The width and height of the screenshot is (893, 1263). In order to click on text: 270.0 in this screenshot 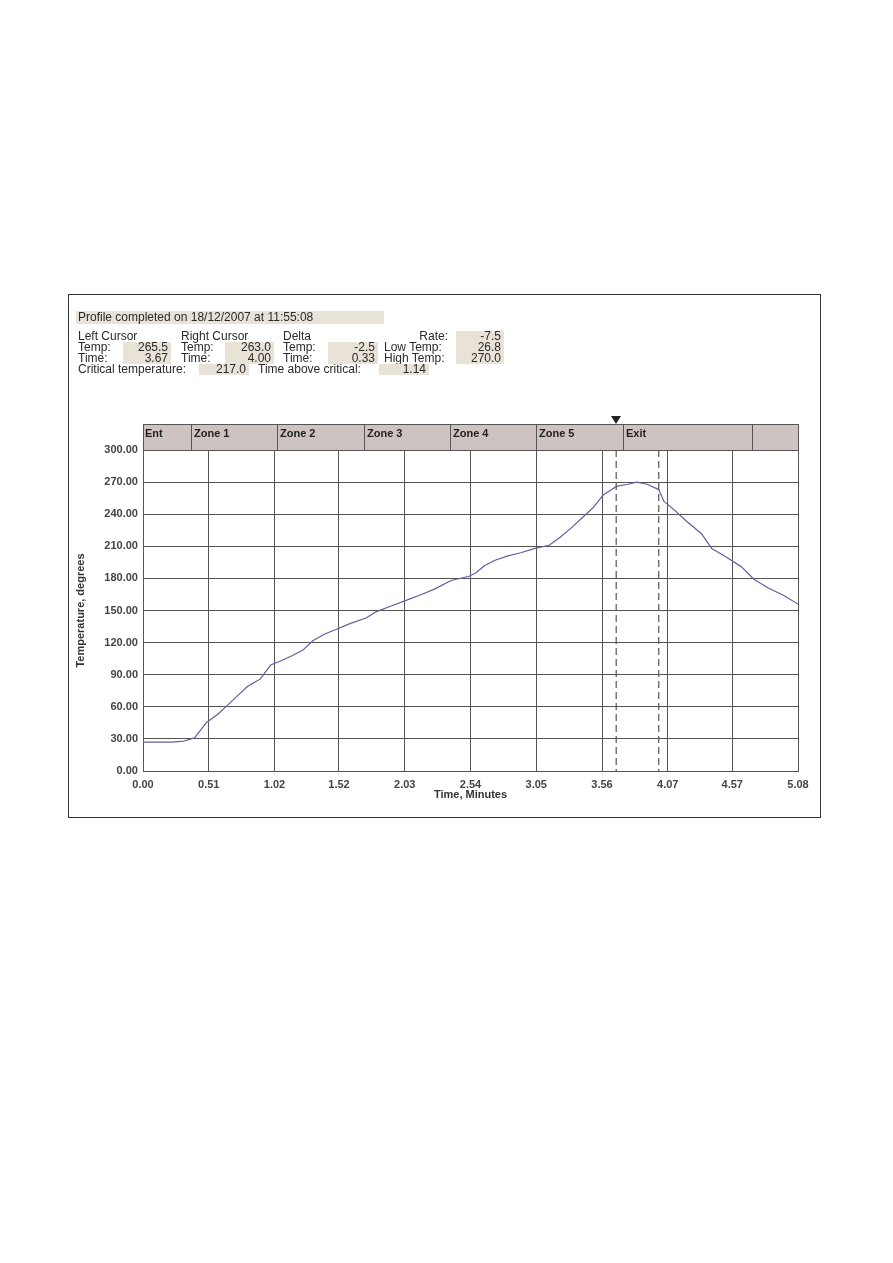, I will do `click(480, 358)`.